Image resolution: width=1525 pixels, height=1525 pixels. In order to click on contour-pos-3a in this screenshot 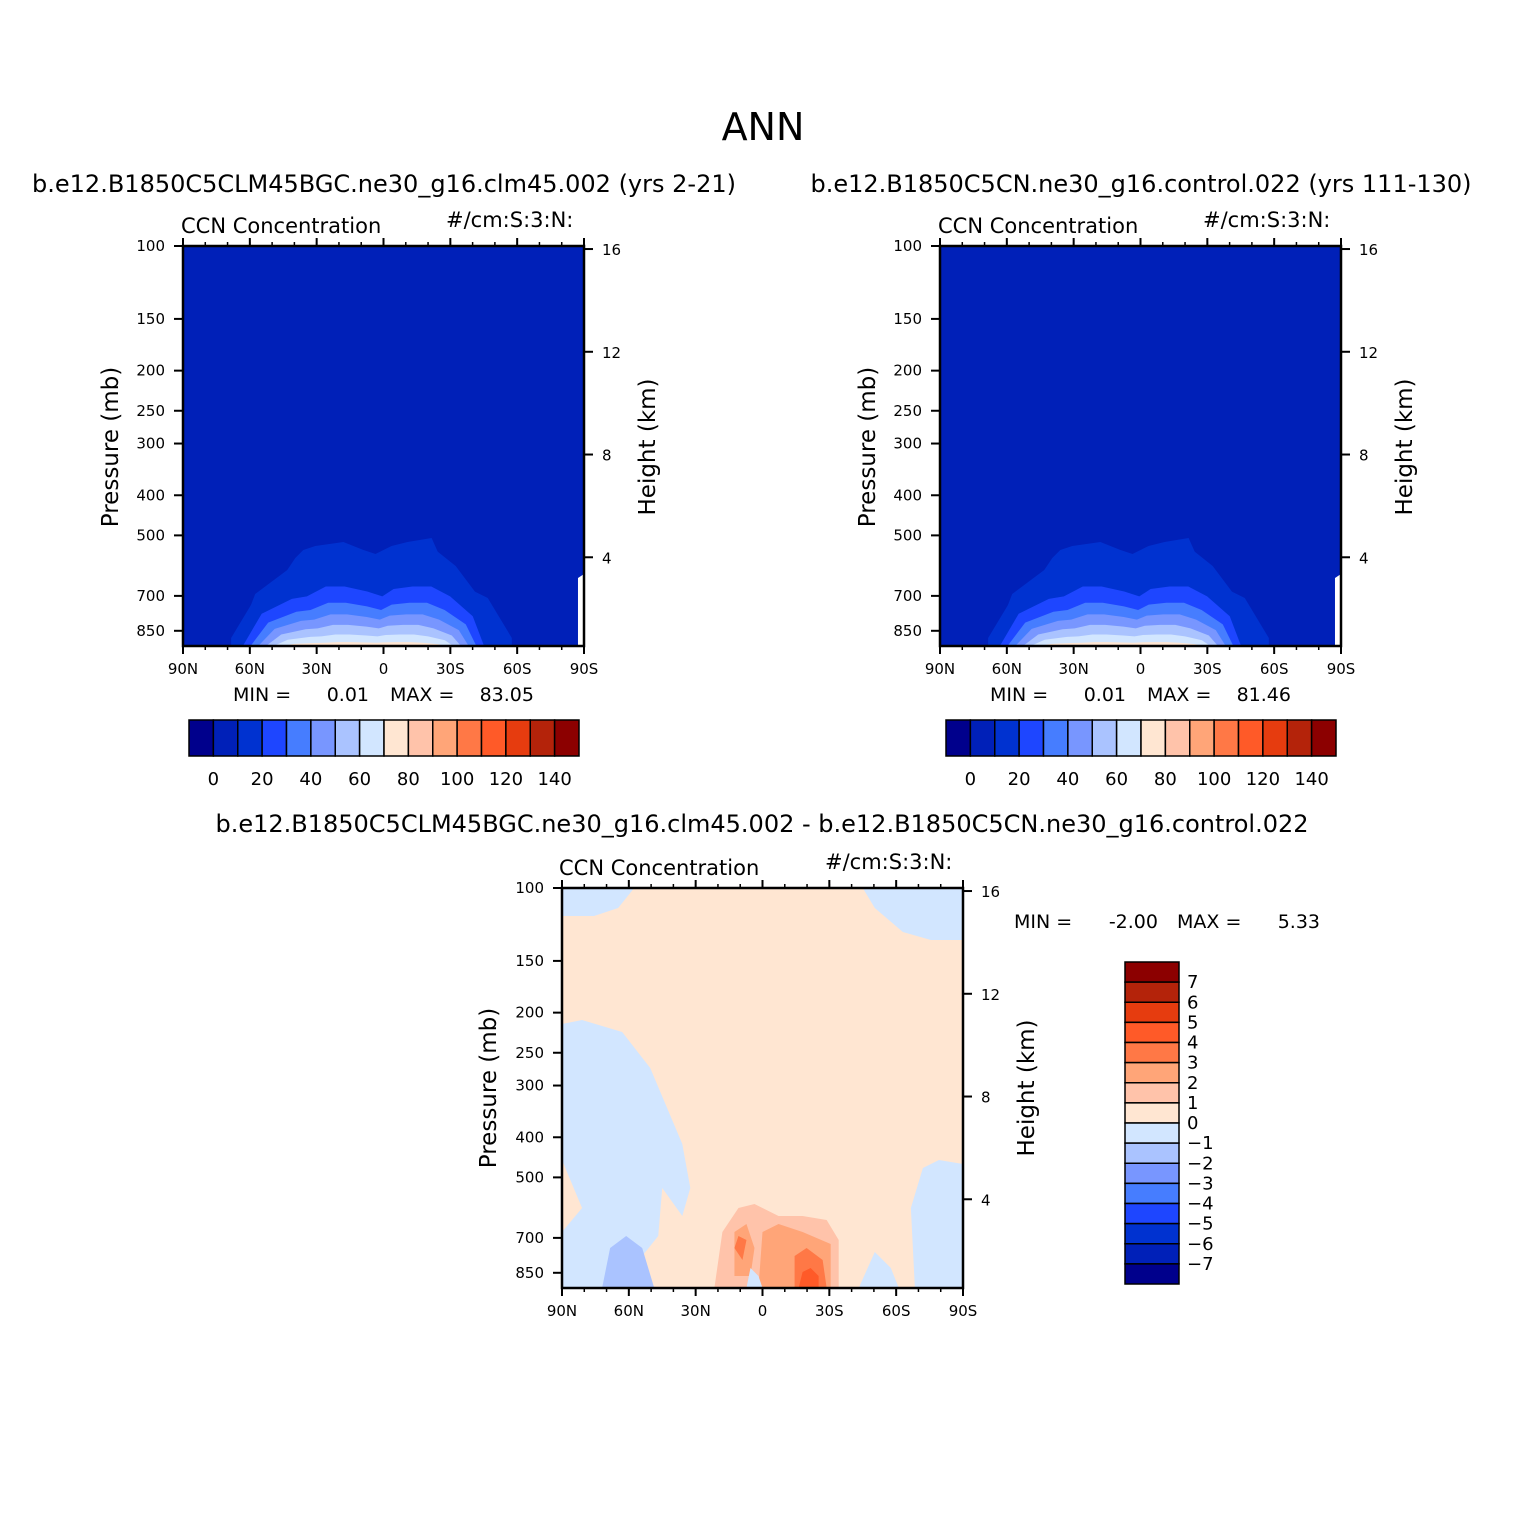, I will do `click(740, 1248)`.